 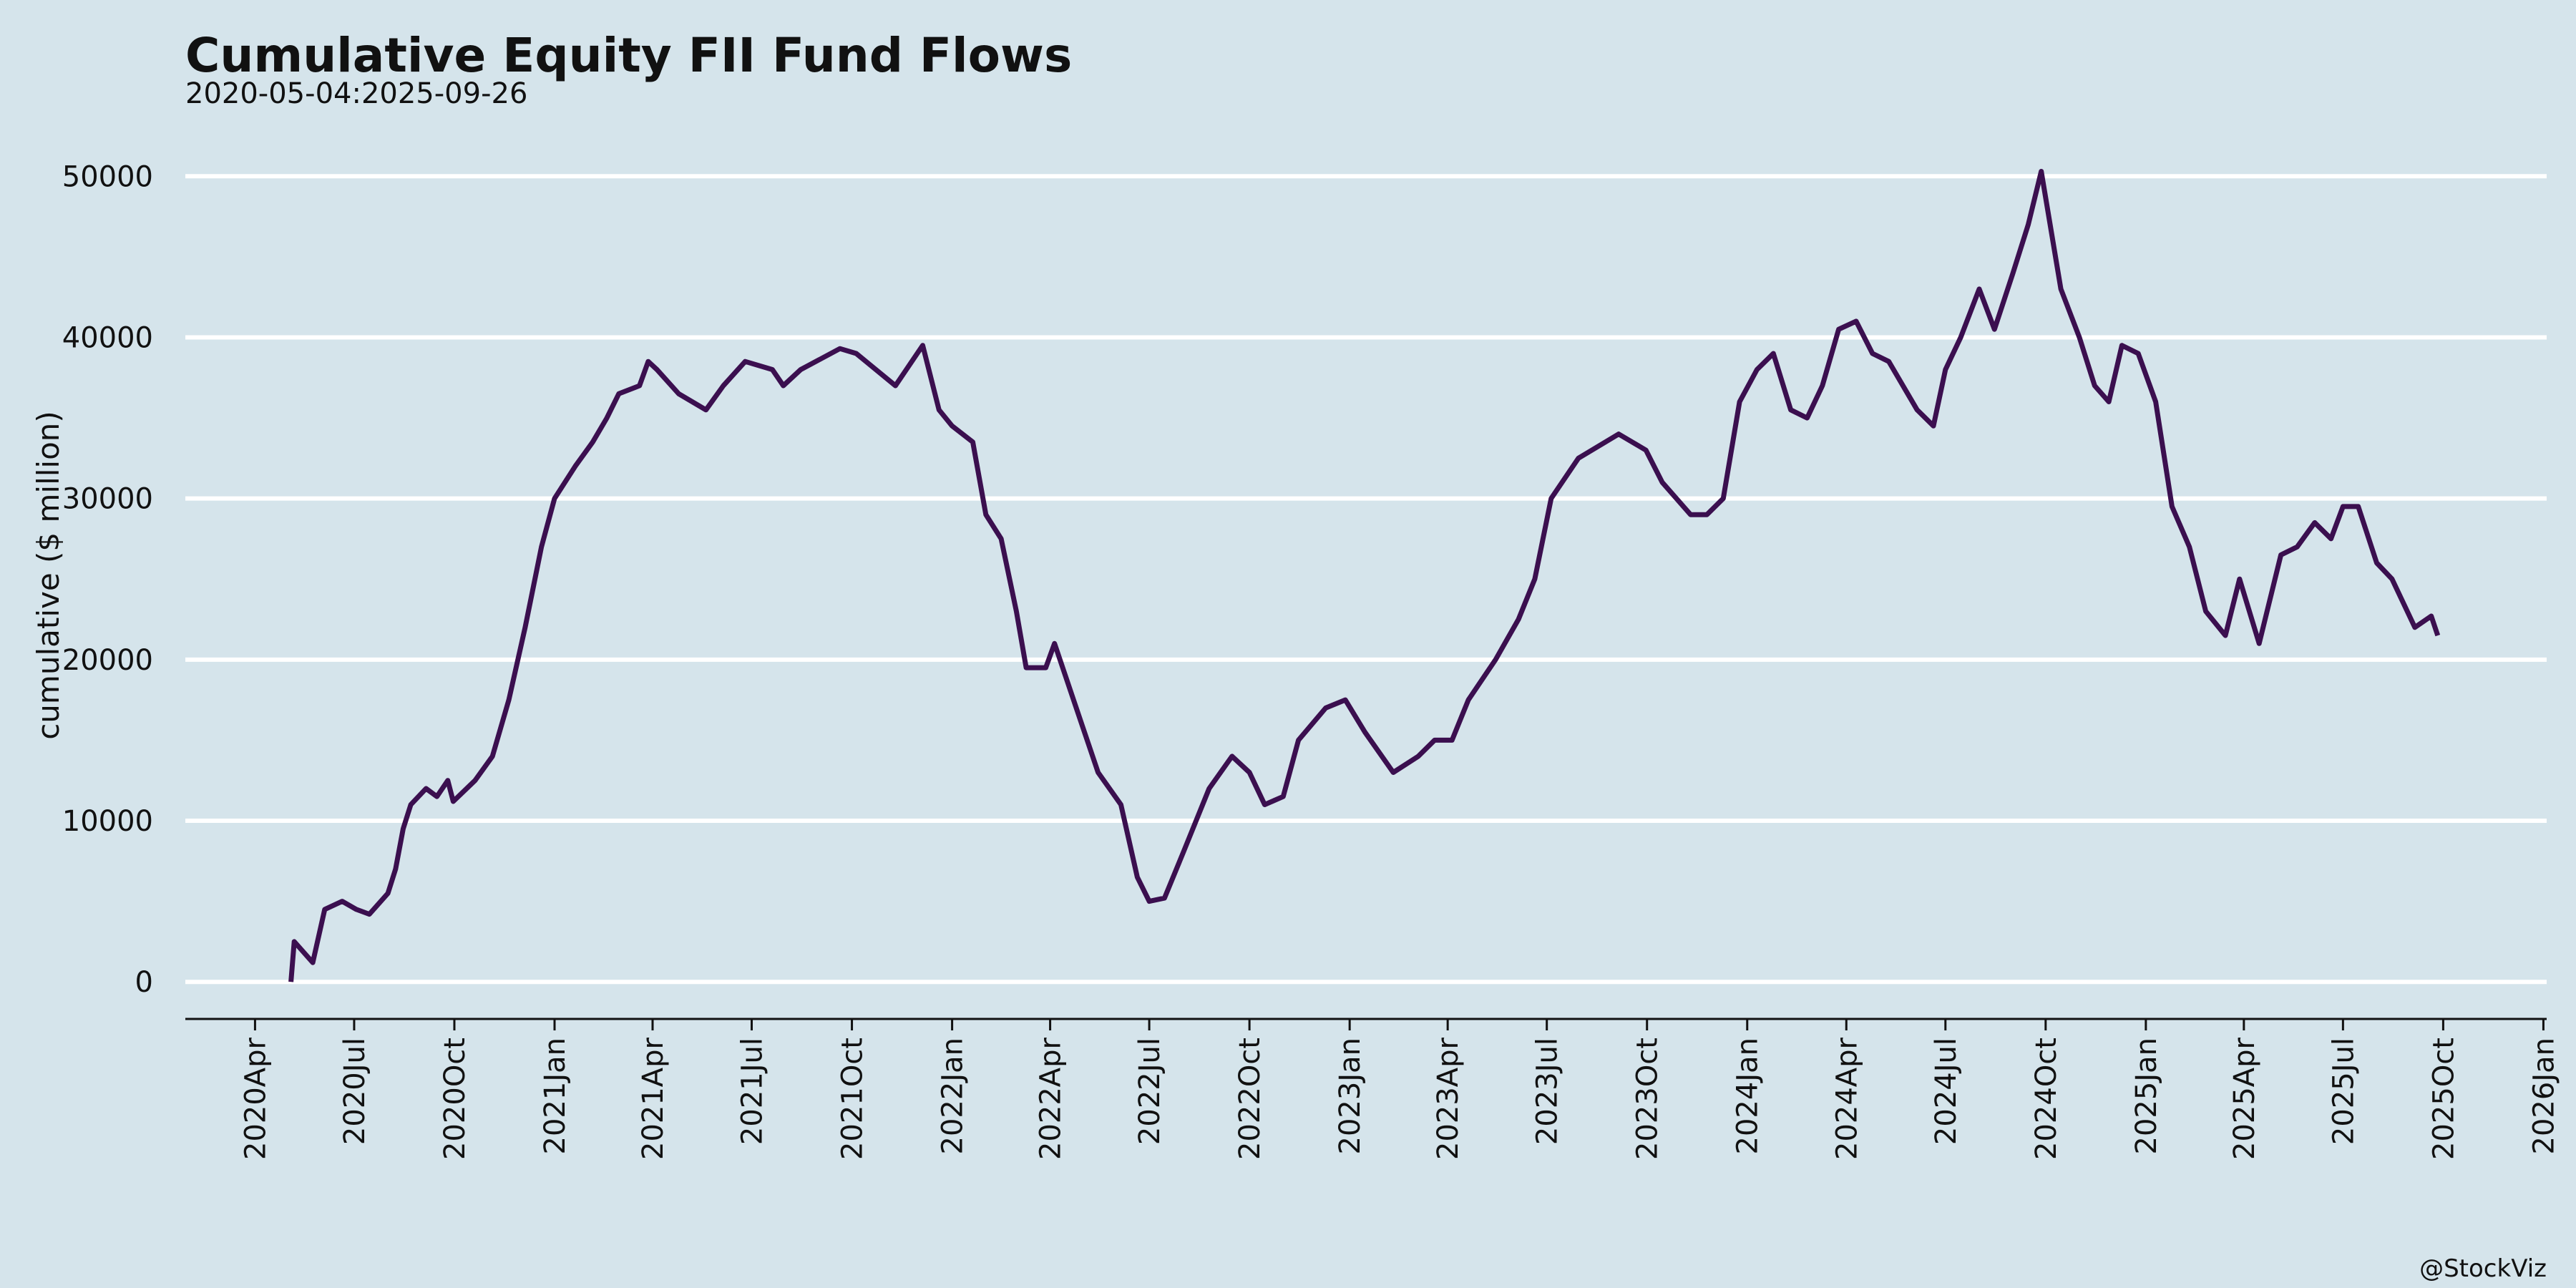 I want to click on x-tick-label: 2023Apr, so click(x=1448, y=1098).